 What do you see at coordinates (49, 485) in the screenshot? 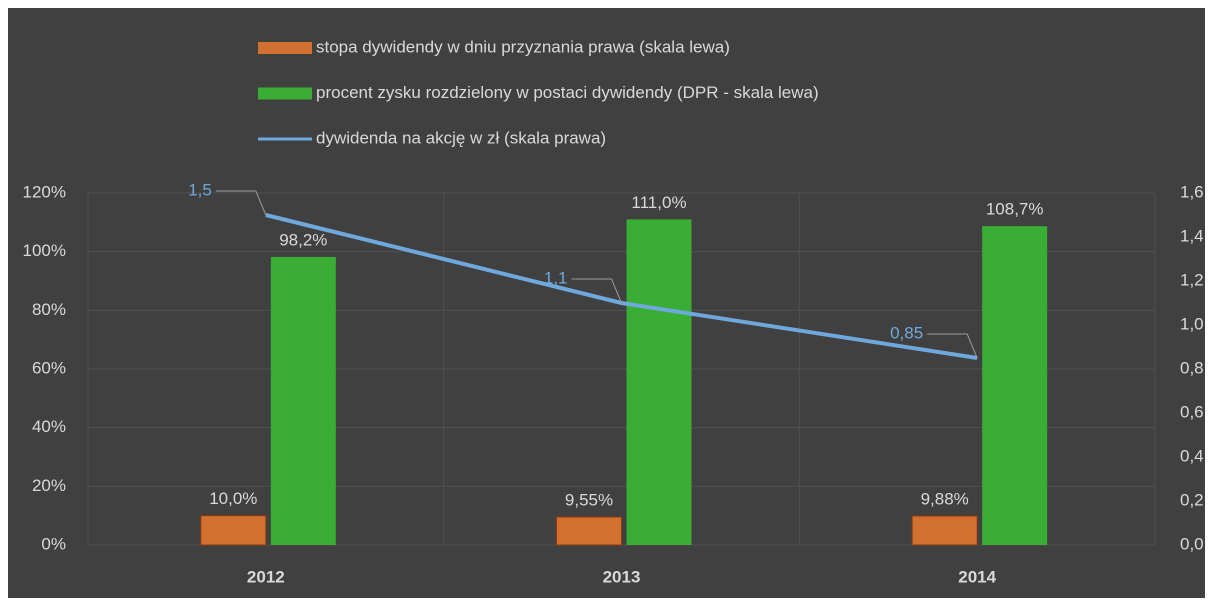
I see `y-tick-label: 20%` at bounding box center [49, 485].